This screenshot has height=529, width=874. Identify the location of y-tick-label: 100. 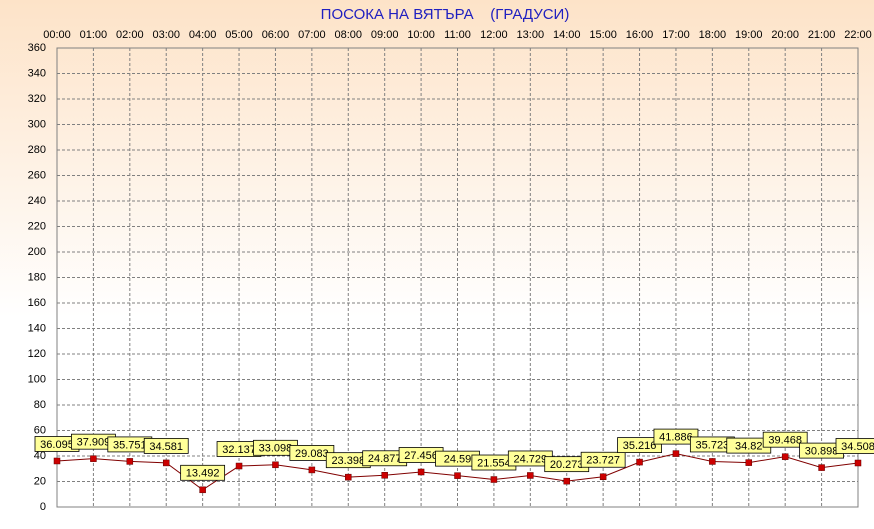
(37, 379).